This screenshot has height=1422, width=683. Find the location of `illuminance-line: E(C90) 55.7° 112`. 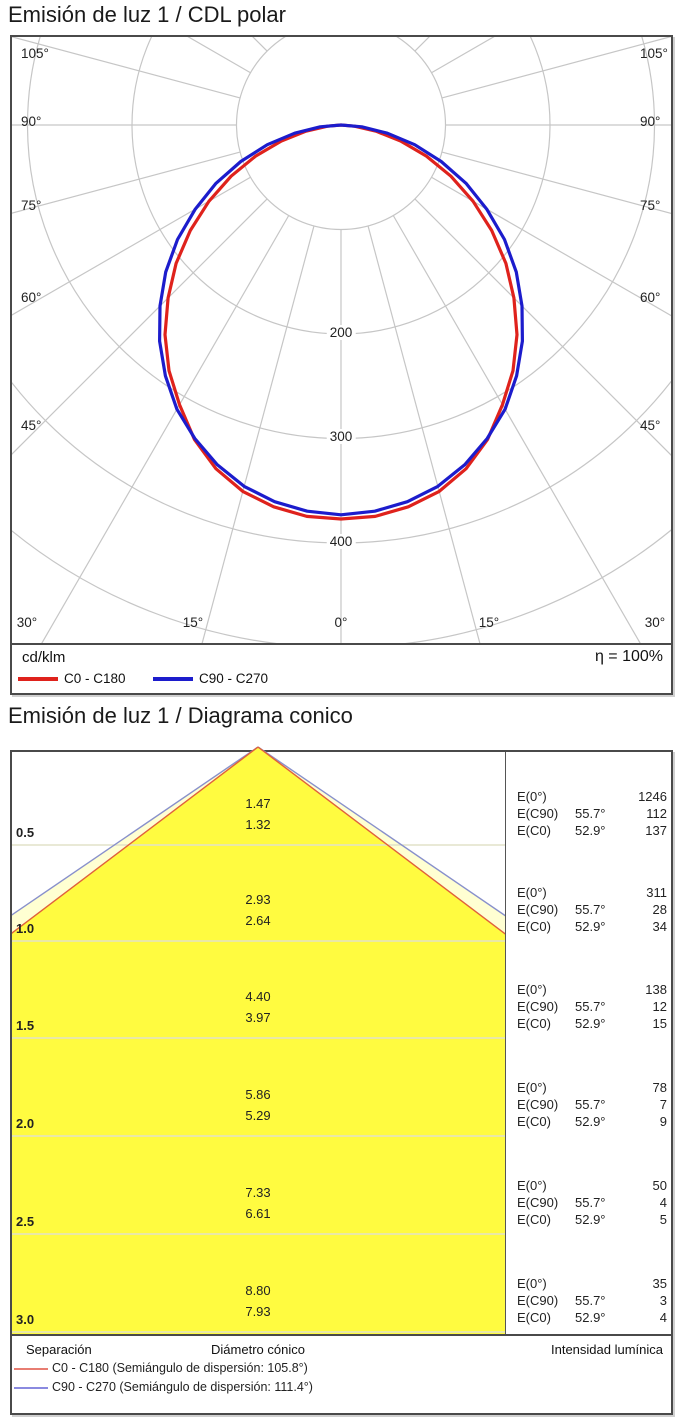

illuminance-line: E(C90) 55.7° 112 is located at coordinates (587, 814).